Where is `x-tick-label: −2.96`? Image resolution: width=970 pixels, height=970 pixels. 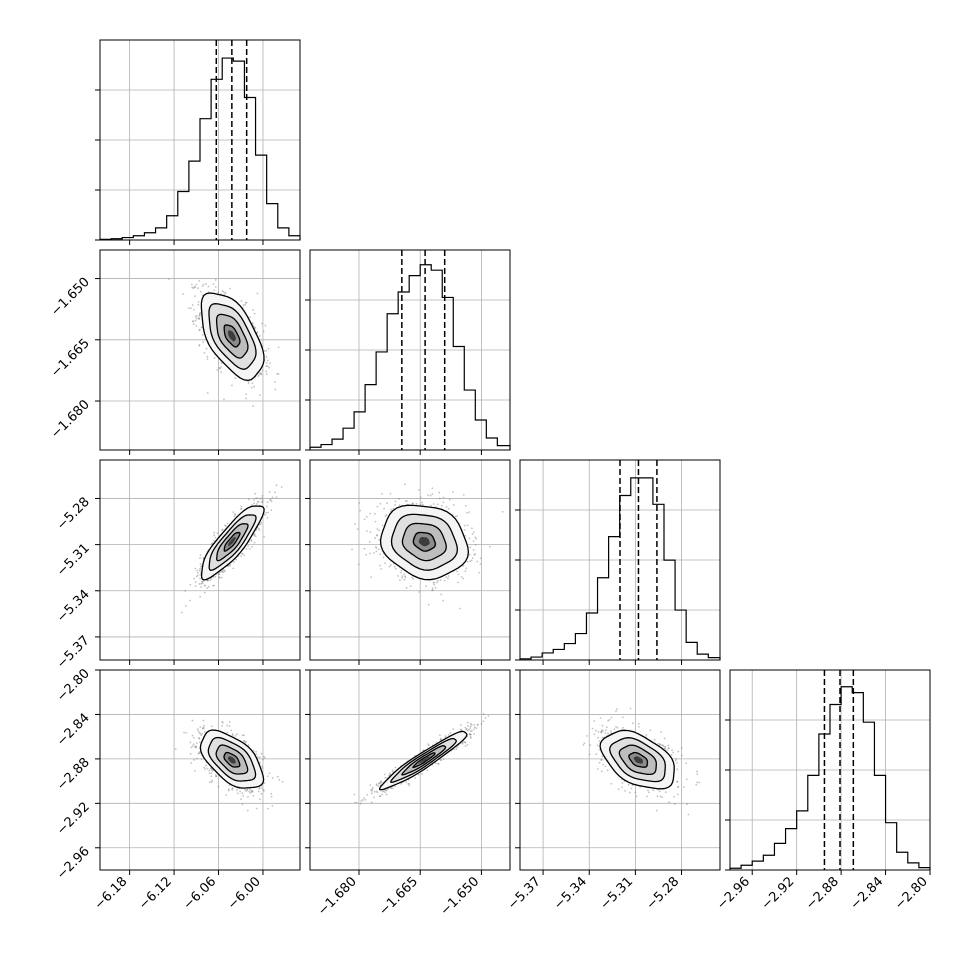 x-tick-label: −2.96 is located at coordinates (733, 893).